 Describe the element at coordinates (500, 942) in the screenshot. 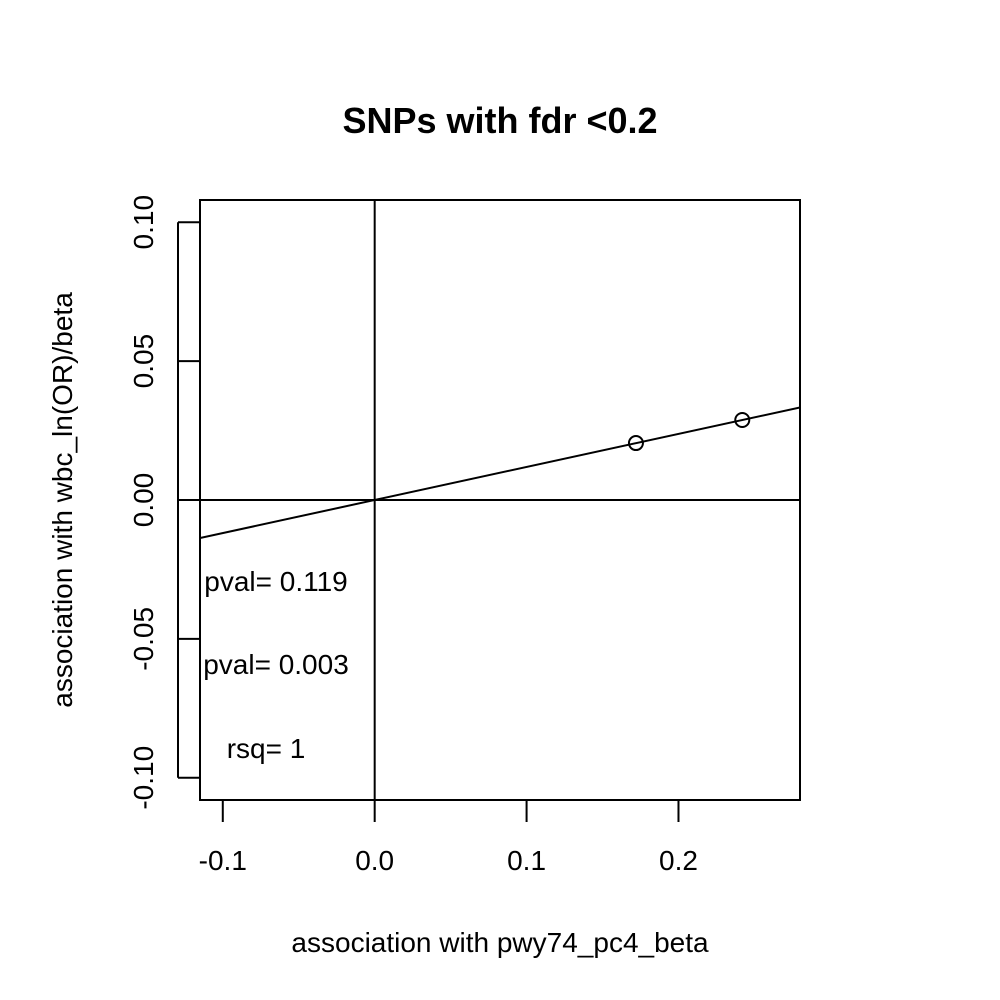

I see `x-axis-label: association with pwy74_pc4_beta` at that location.